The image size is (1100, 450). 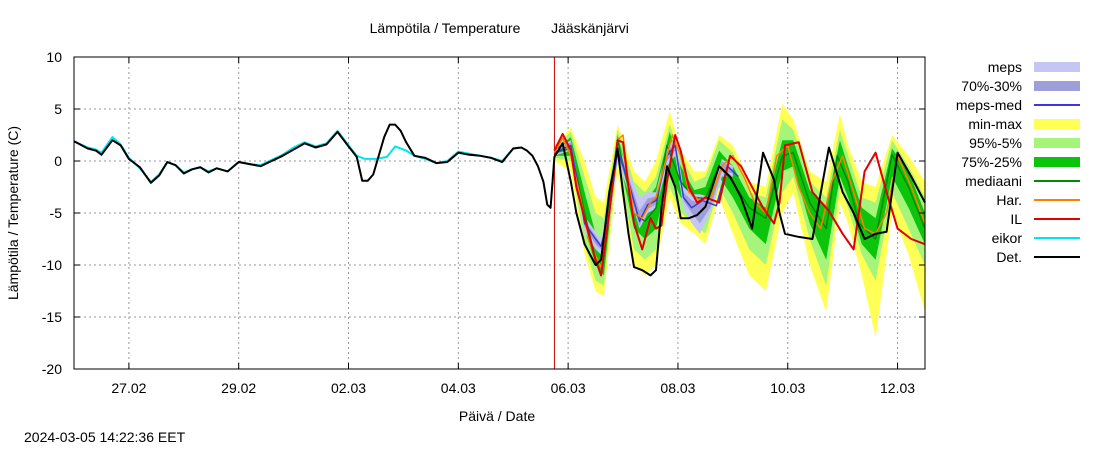 What do you see at coordinates (1005, 67) in the screenshot?
I see `legend-label-meps: meps` at bounding box center [1005, 67].